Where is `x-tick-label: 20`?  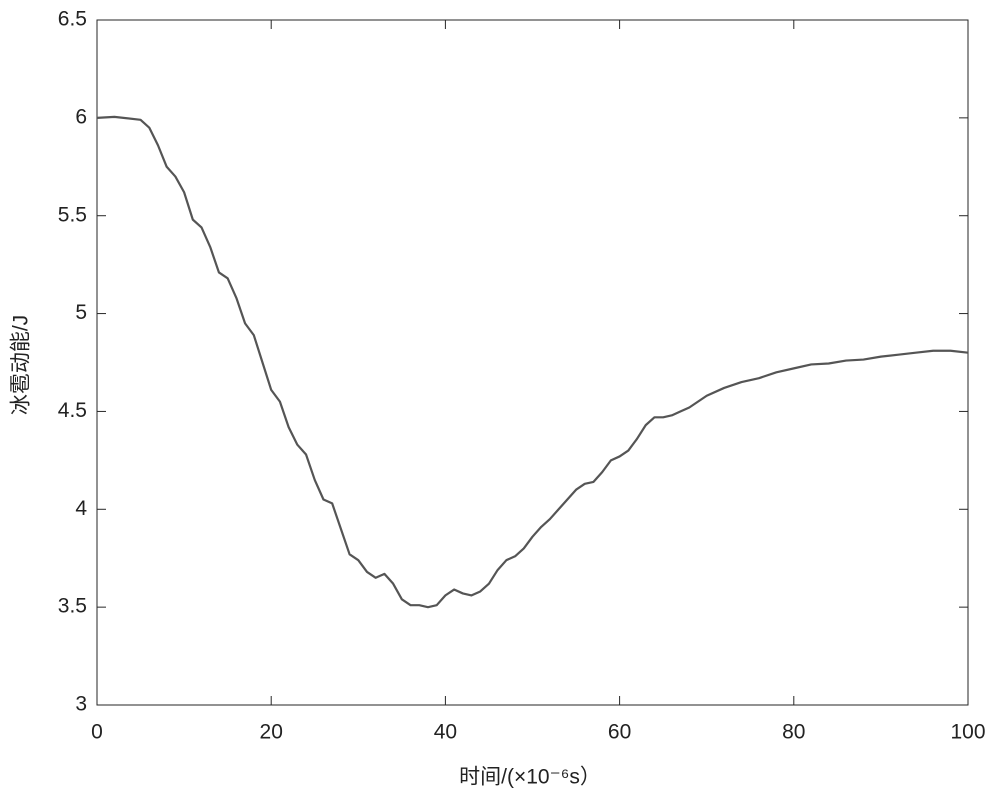 x-tick-label: 20 is located at coordinates (271, 732).